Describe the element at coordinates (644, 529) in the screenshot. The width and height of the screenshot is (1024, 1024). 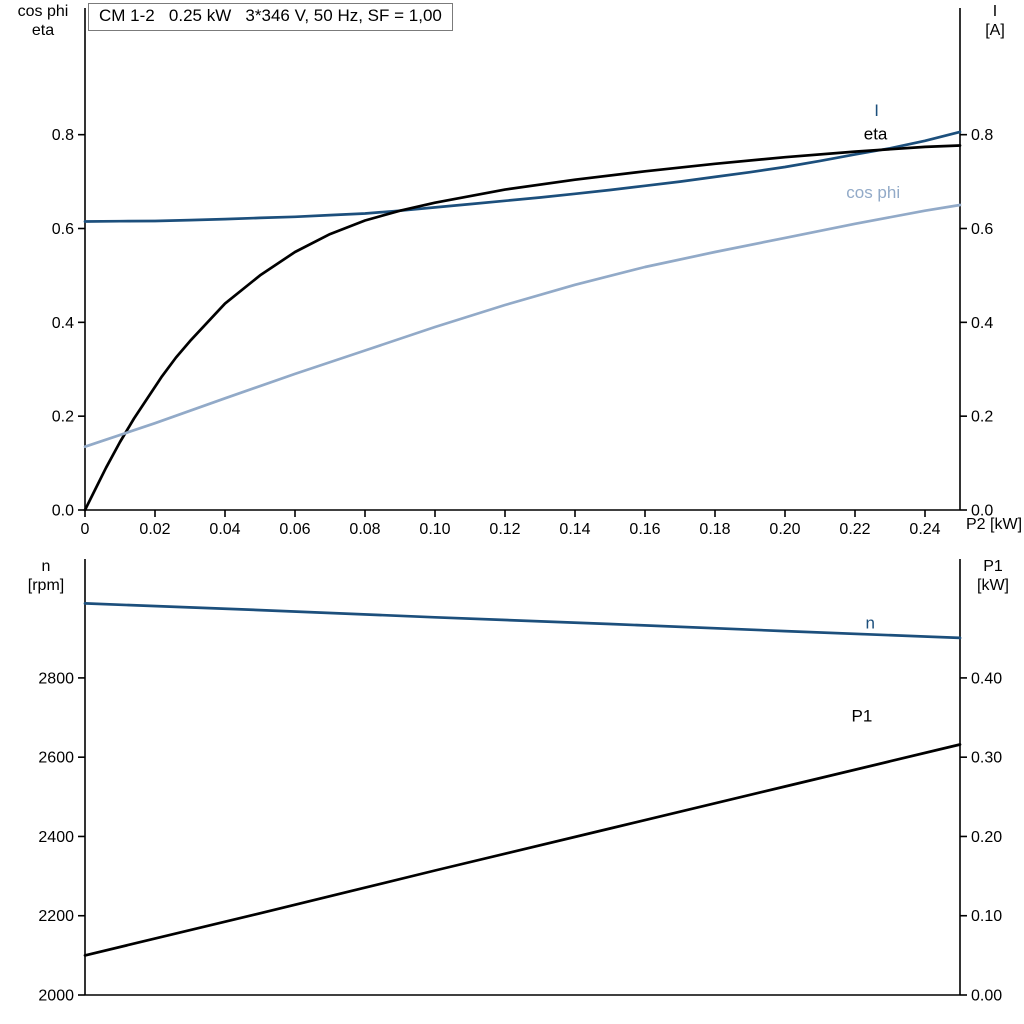
I see `x-tick-label: 0.16` at that location.